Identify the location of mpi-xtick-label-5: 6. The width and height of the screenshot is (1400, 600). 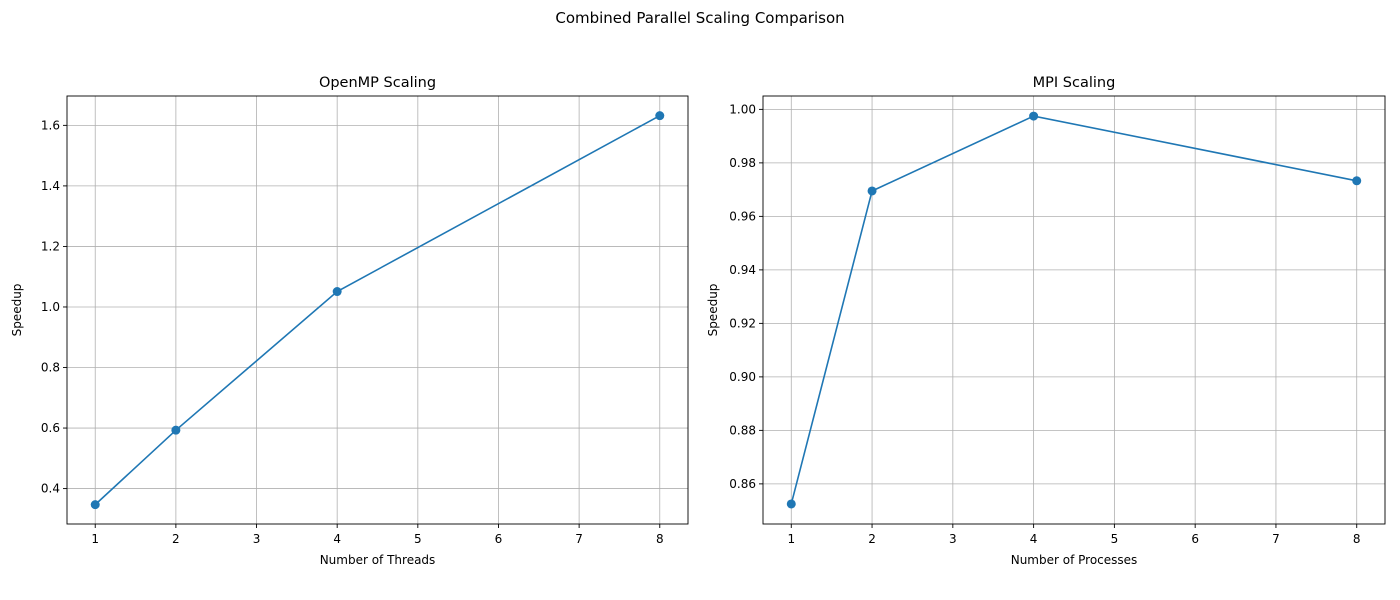
(1195, 539).